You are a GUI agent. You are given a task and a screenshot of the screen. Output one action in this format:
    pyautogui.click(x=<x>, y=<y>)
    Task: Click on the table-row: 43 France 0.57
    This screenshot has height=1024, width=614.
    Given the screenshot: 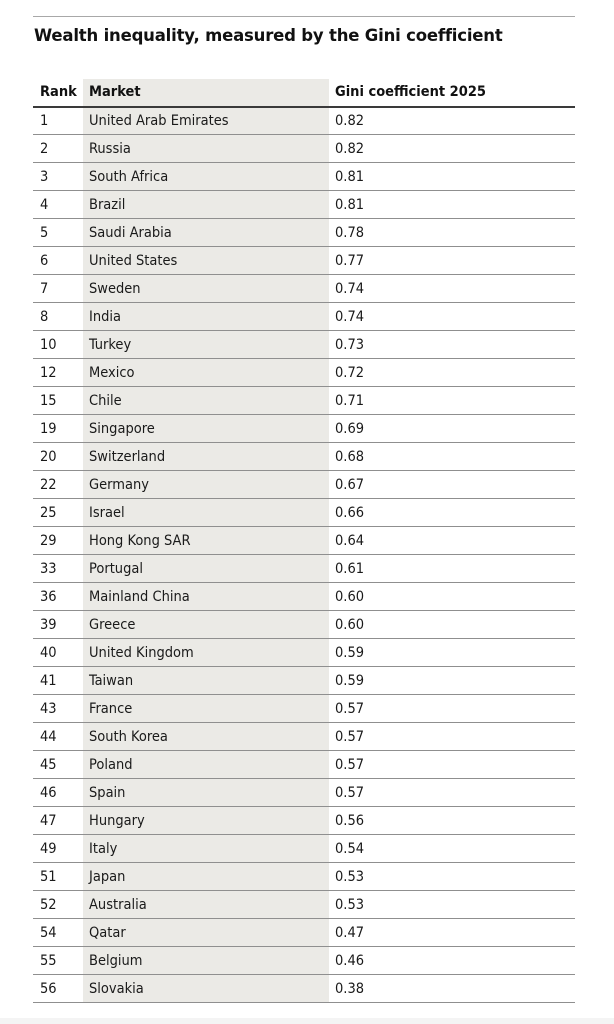 What is the action you would take?
    pyautogui.click(x=307, y=709)
    